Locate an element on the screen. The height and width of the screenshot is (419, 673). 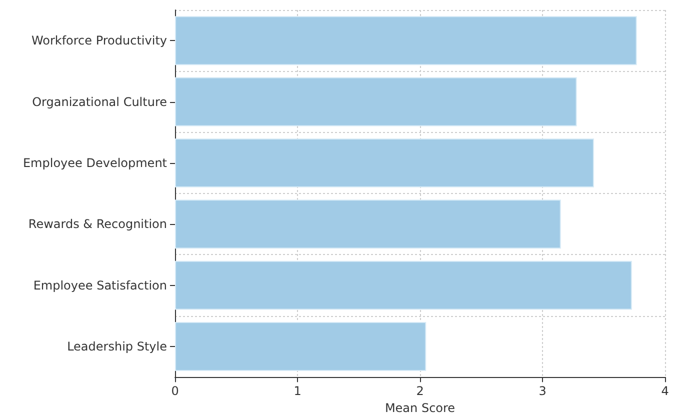
y-tick-label: Leadership Style is located at coordinates (117, 347).